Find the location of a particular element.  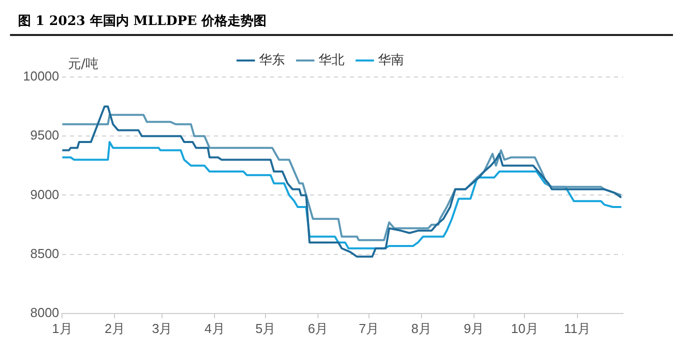

x-tick-label: 9月 is located at coordinates (474, 328).